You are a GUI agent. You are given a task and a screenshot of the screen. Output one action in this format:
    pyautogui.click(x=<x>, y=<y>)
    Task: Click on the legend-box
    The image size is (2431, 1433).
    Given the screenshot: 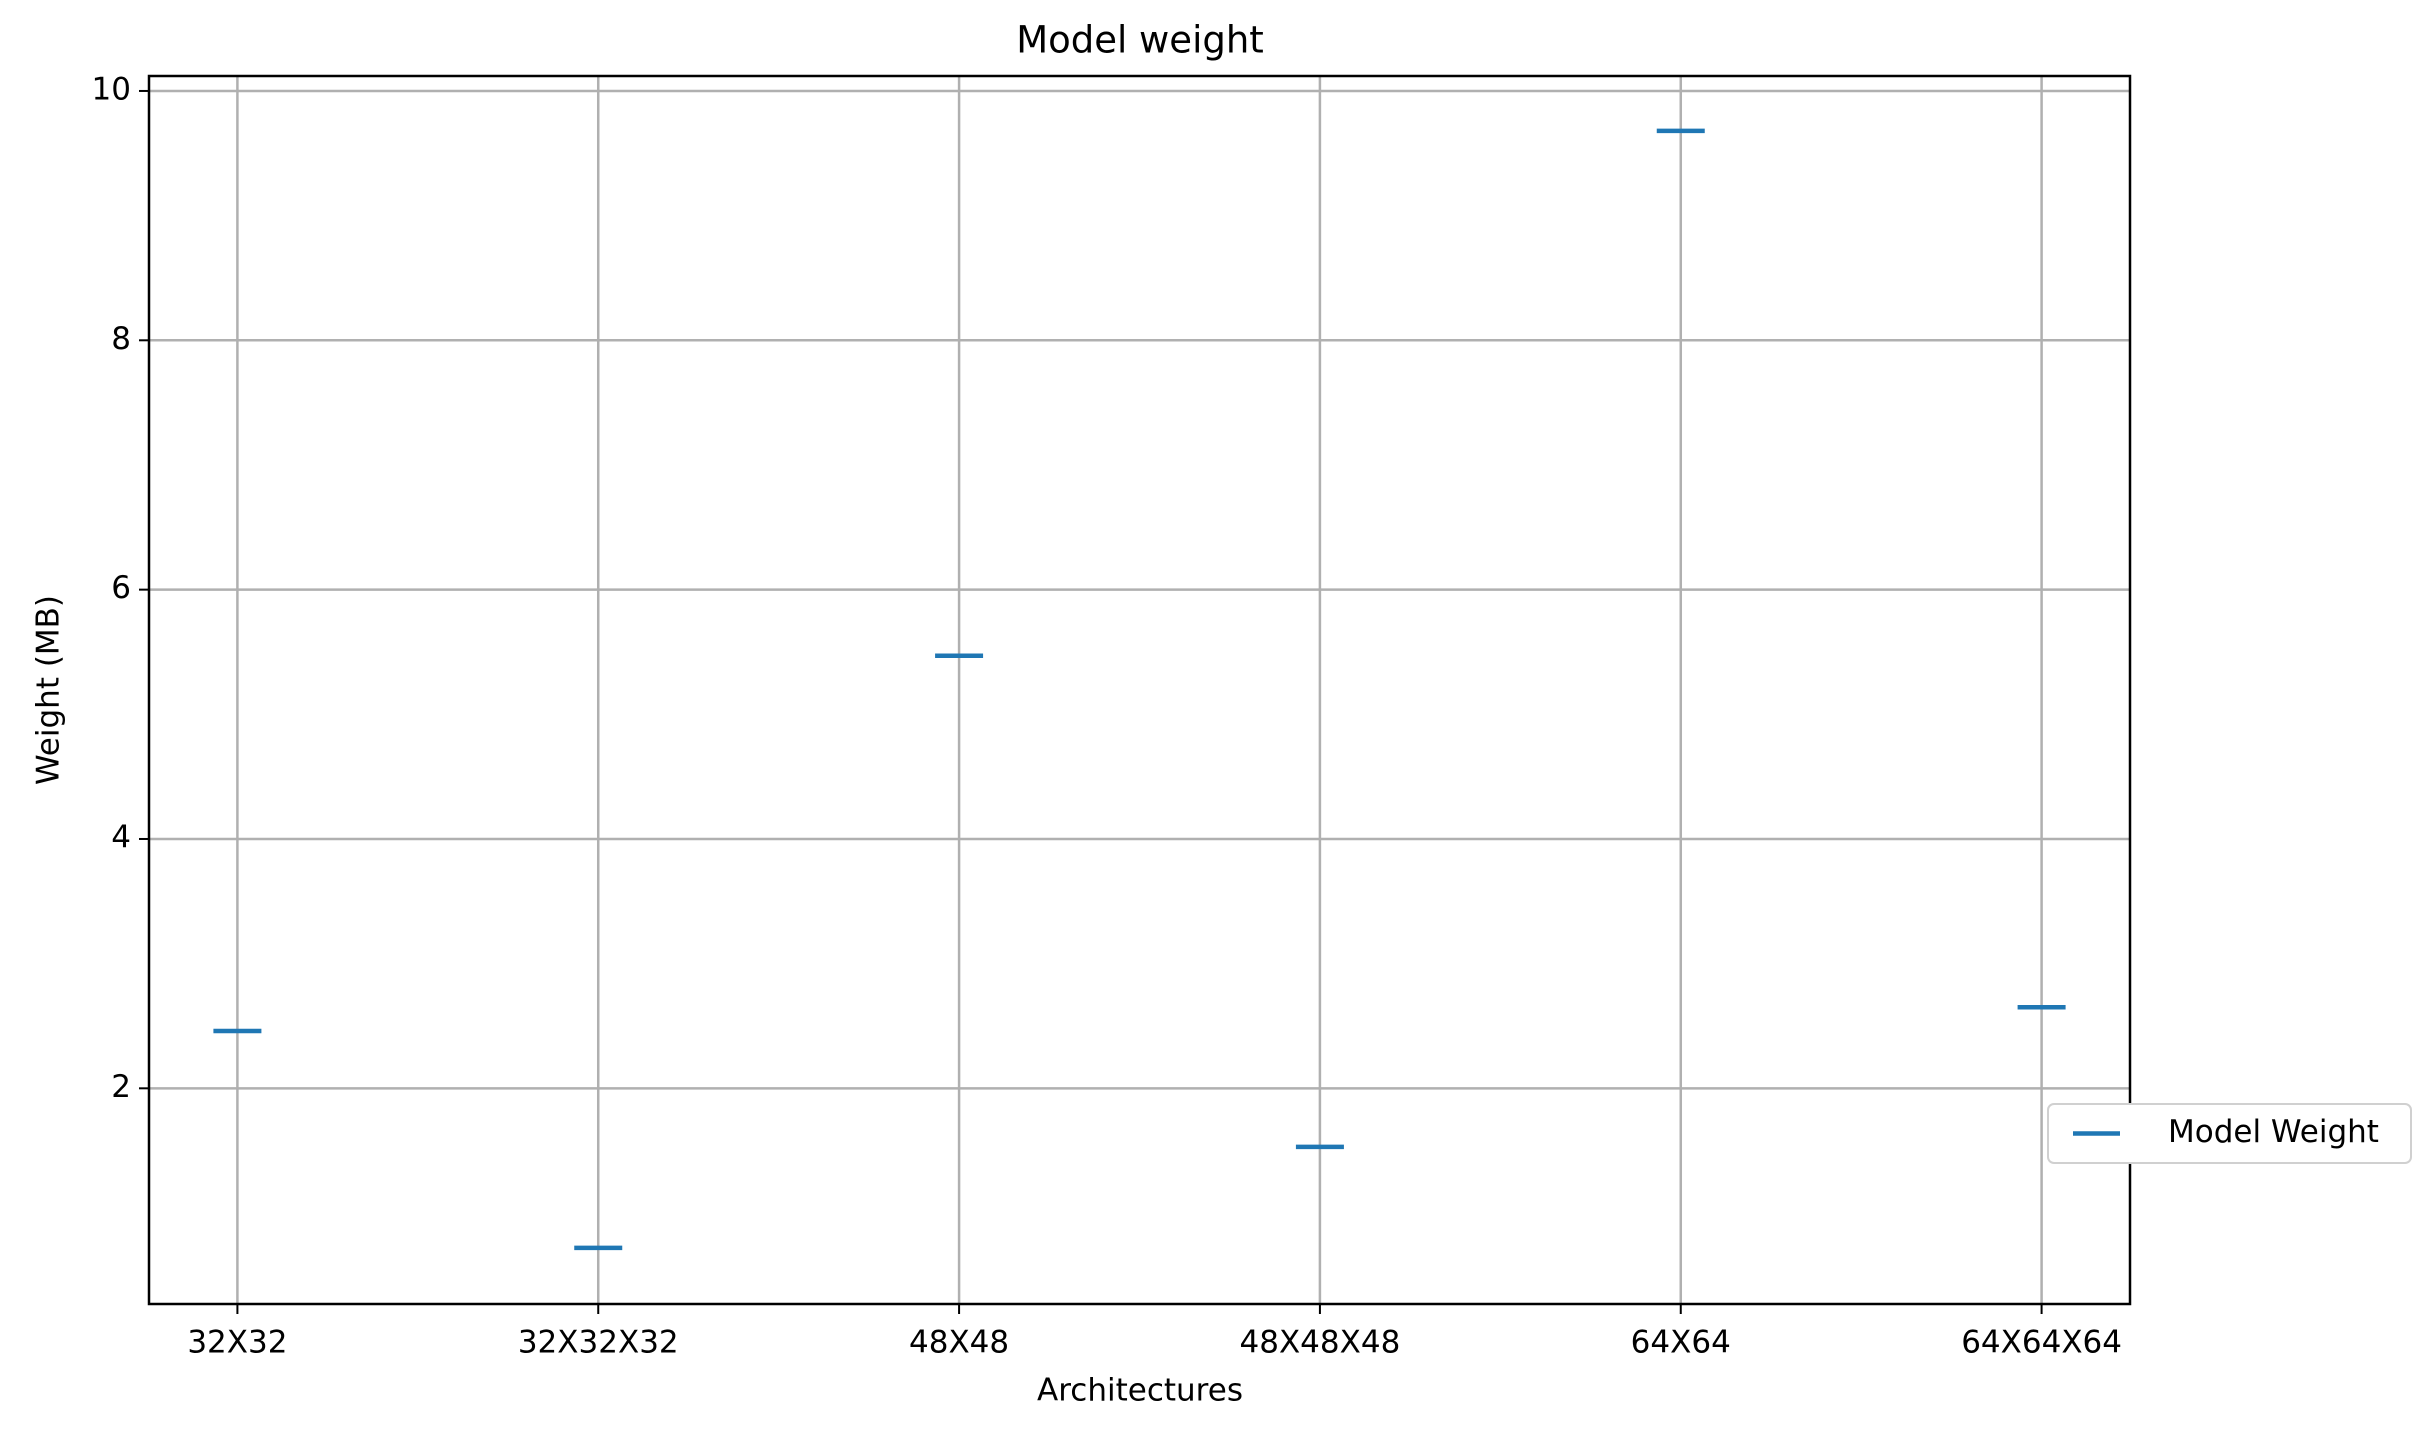 What is the action you would take?
    pyautogui.click(x=2229, y=1133)
    